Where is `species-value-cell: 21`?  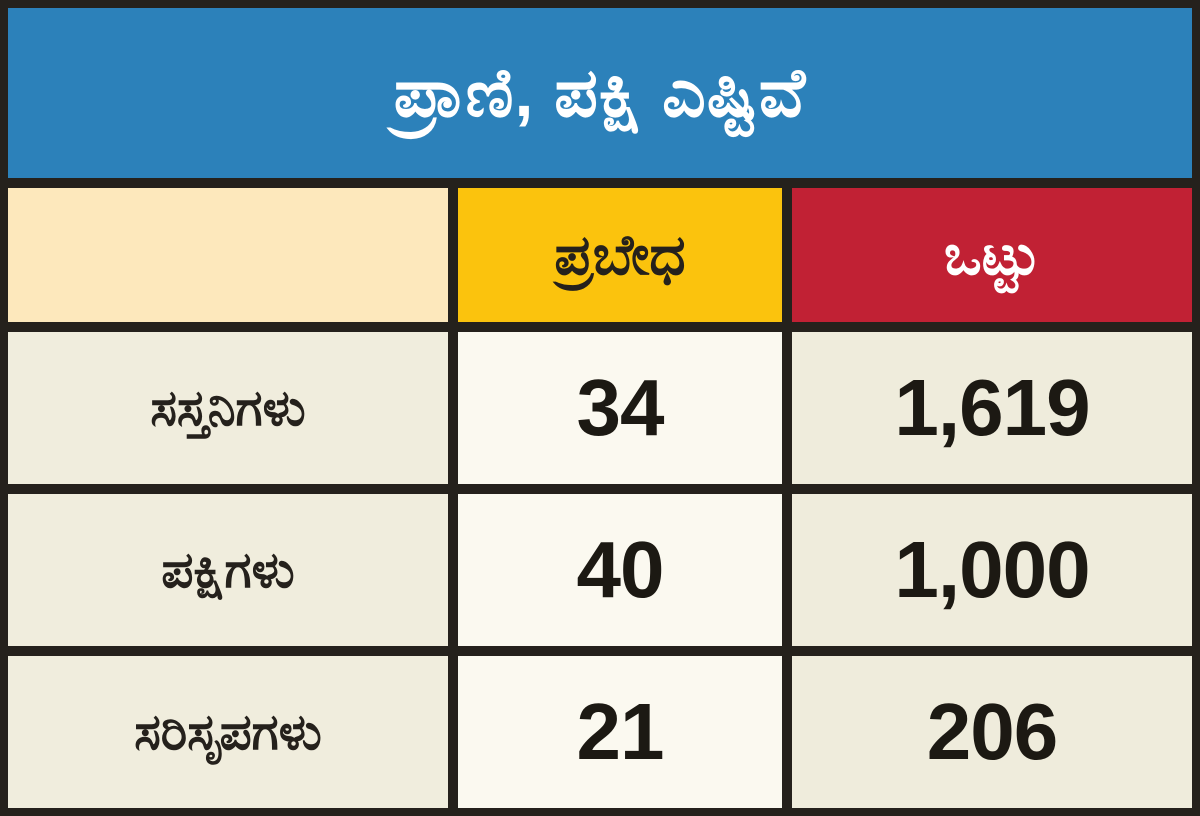 species-value-cell: 21 is located at coordinates (620, 732).